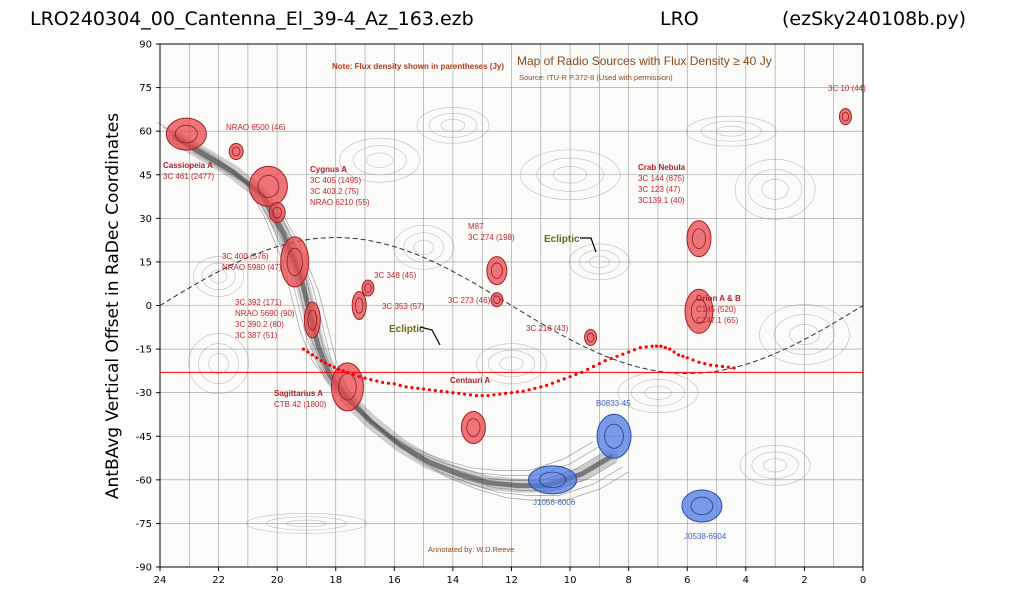  Describe the element at coordinates (679, 19) in the screenshot. I see `chart-site-label: LRO` at that location.